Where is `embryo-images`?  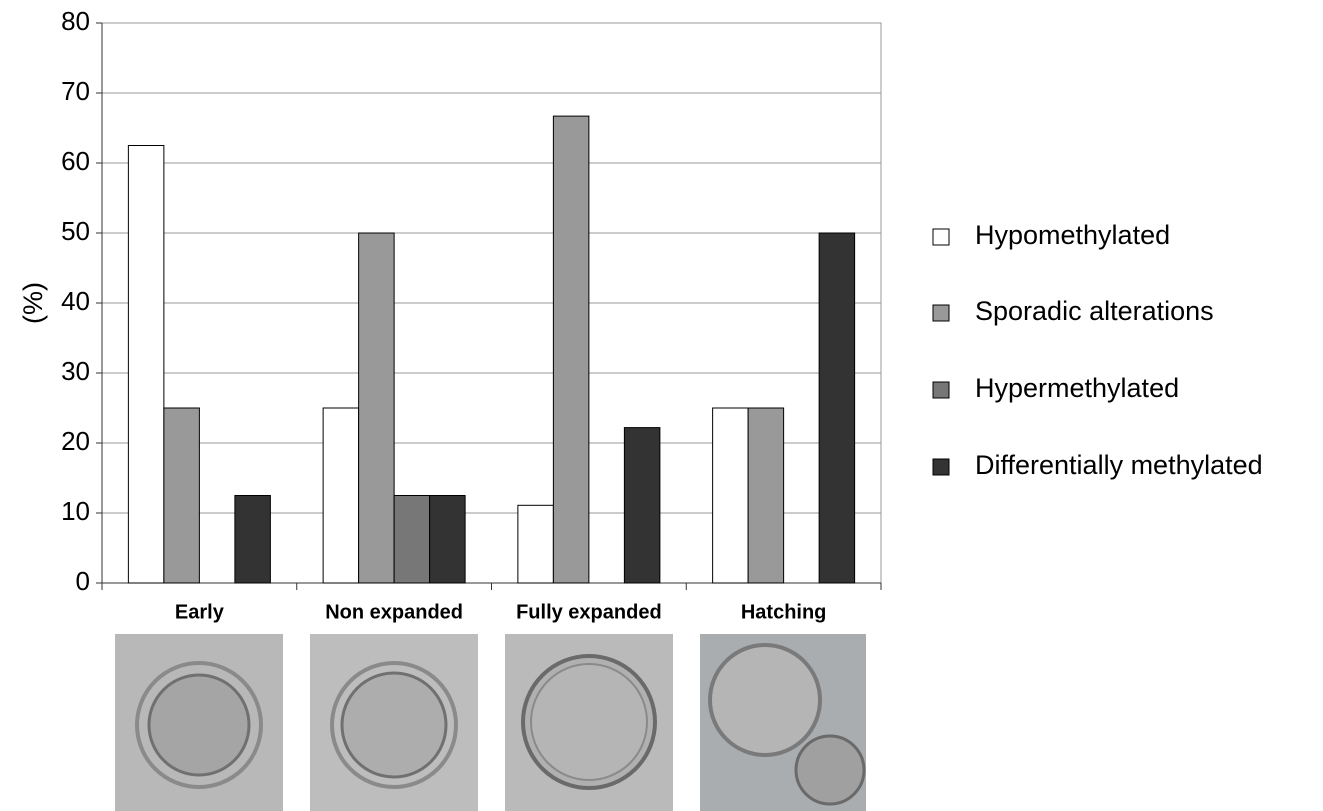 embryo-images is located at coordinates (490, 722).